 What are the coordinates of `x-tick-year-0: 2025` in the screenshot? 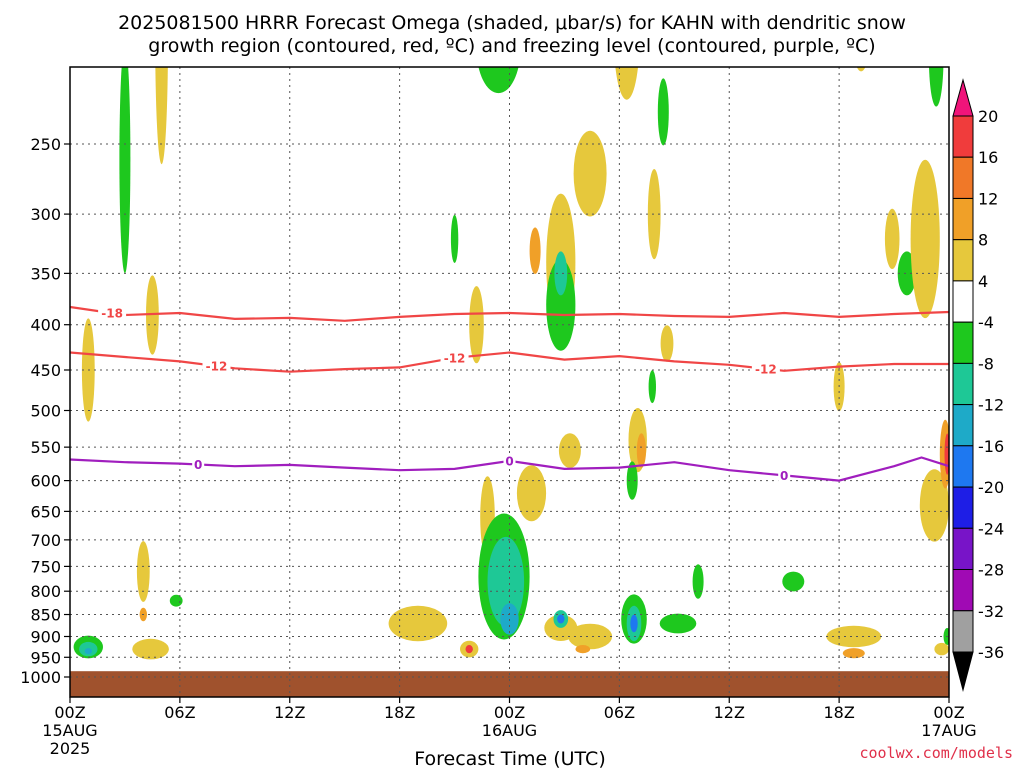 It's located at (70, 748).